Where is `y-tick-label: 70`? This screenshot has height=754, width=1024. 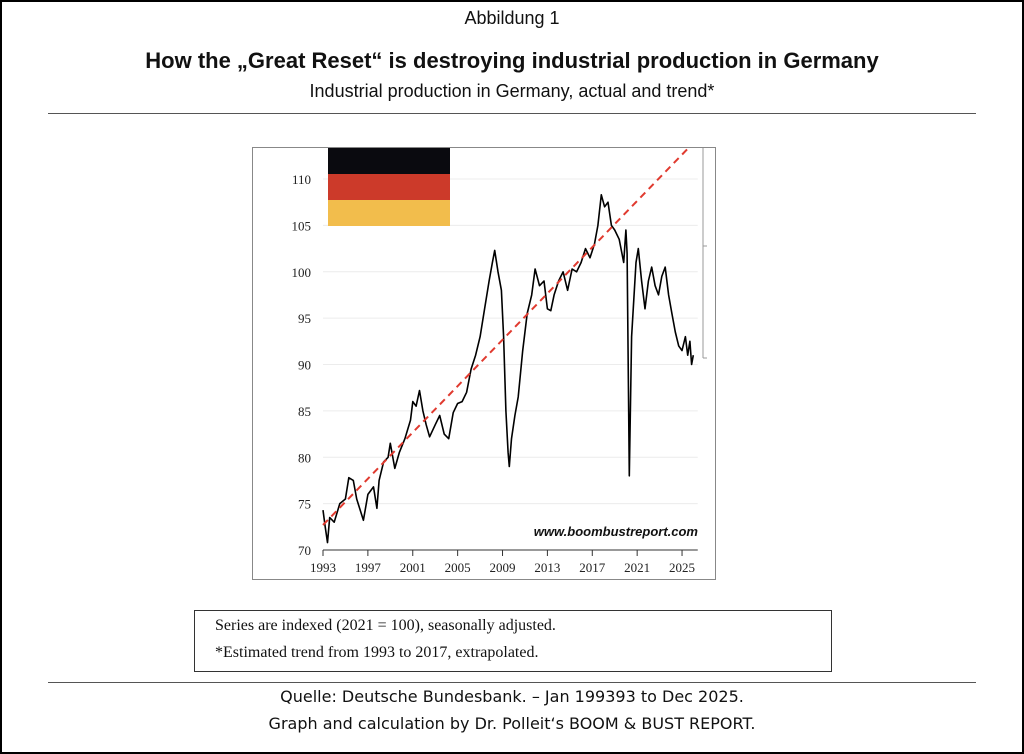
y-tick-label: 70 is located at coordinates (304, 550).